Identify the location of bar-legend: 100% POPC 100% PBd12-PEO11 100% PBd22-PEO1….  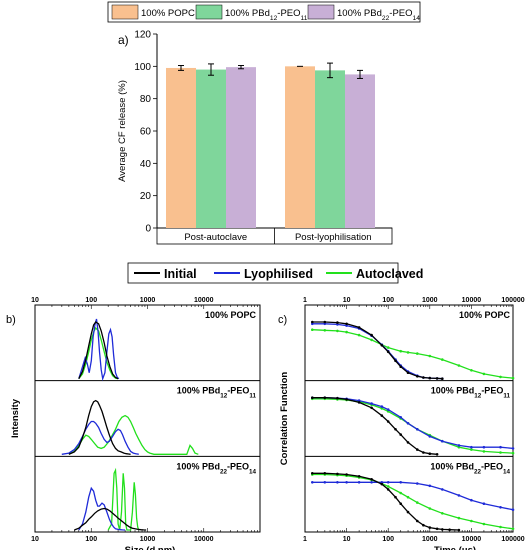
(264, 12).